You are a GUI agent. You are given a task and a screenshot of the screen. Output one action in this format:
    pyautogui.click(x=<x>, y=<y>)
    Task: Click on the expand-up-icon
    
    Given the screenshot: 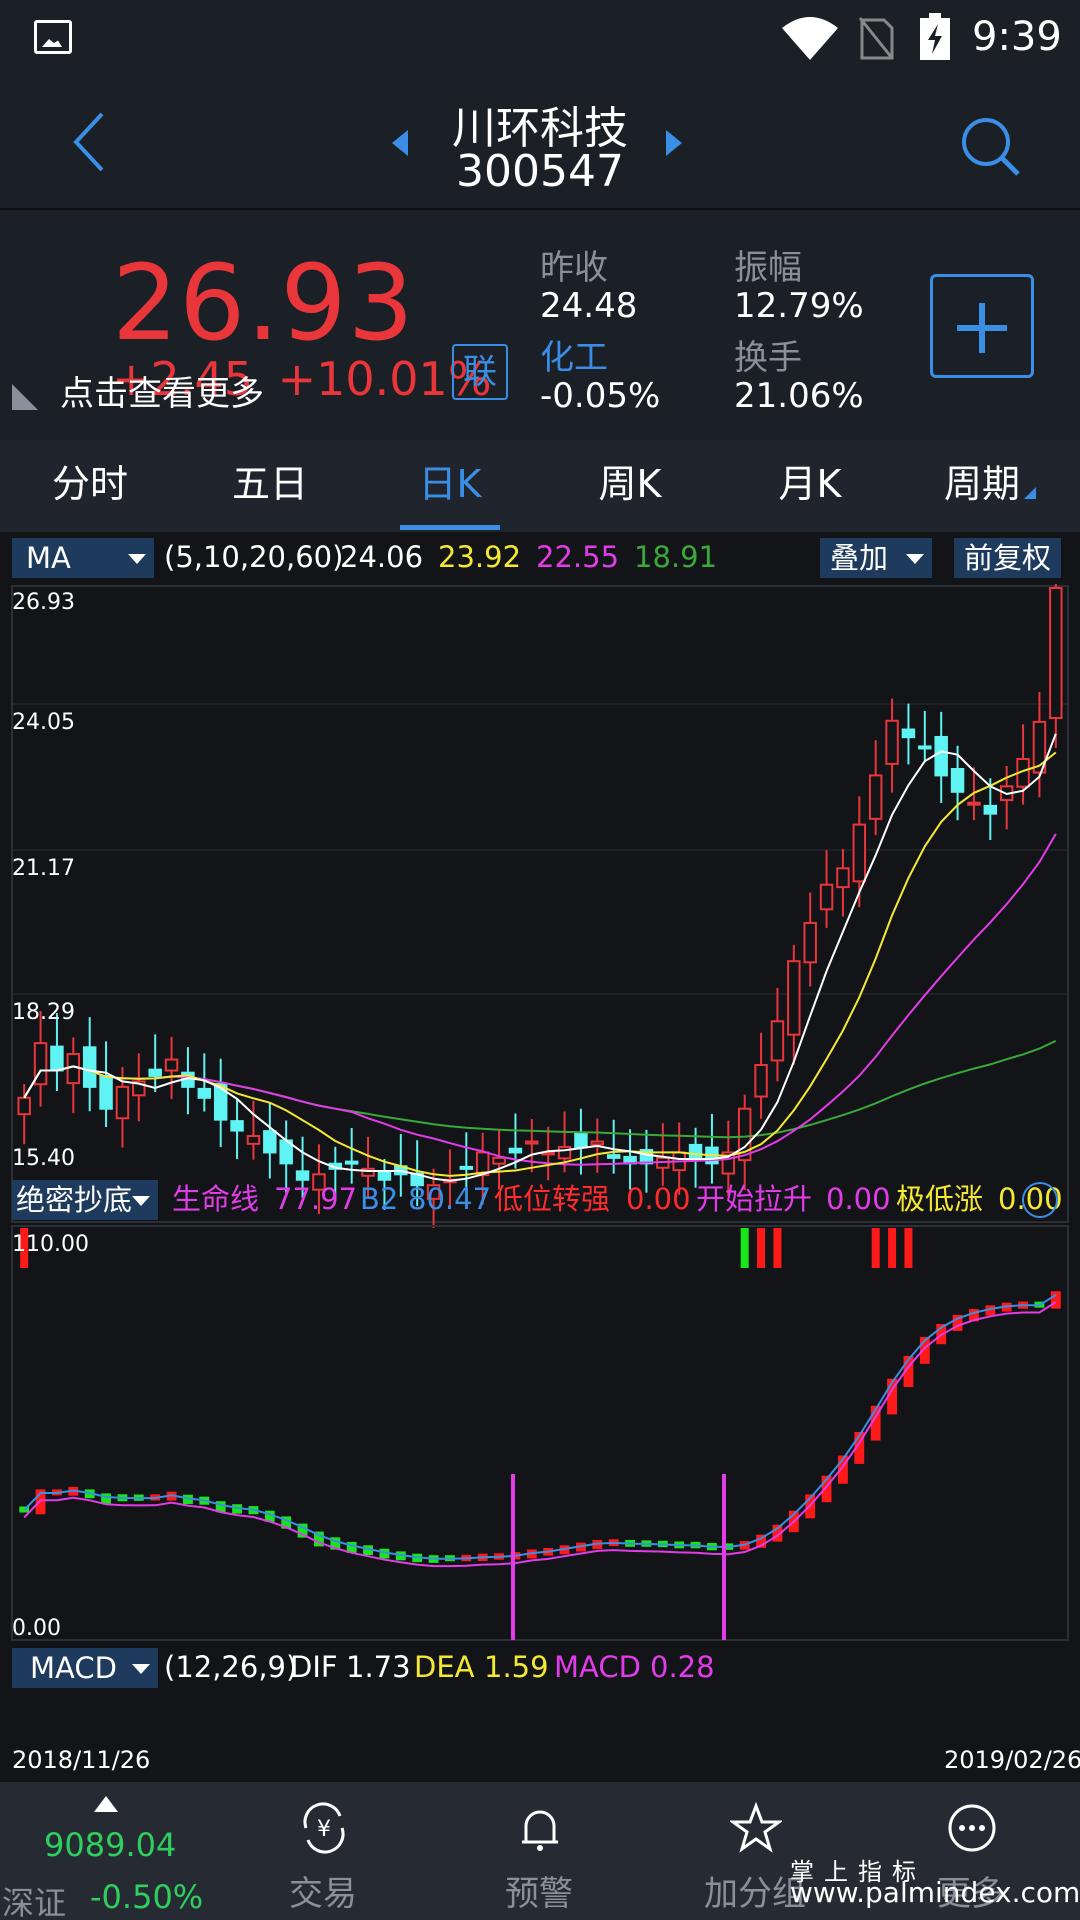 What is the action you would take?
    pyautogui.click(x=106, y=1804)
    